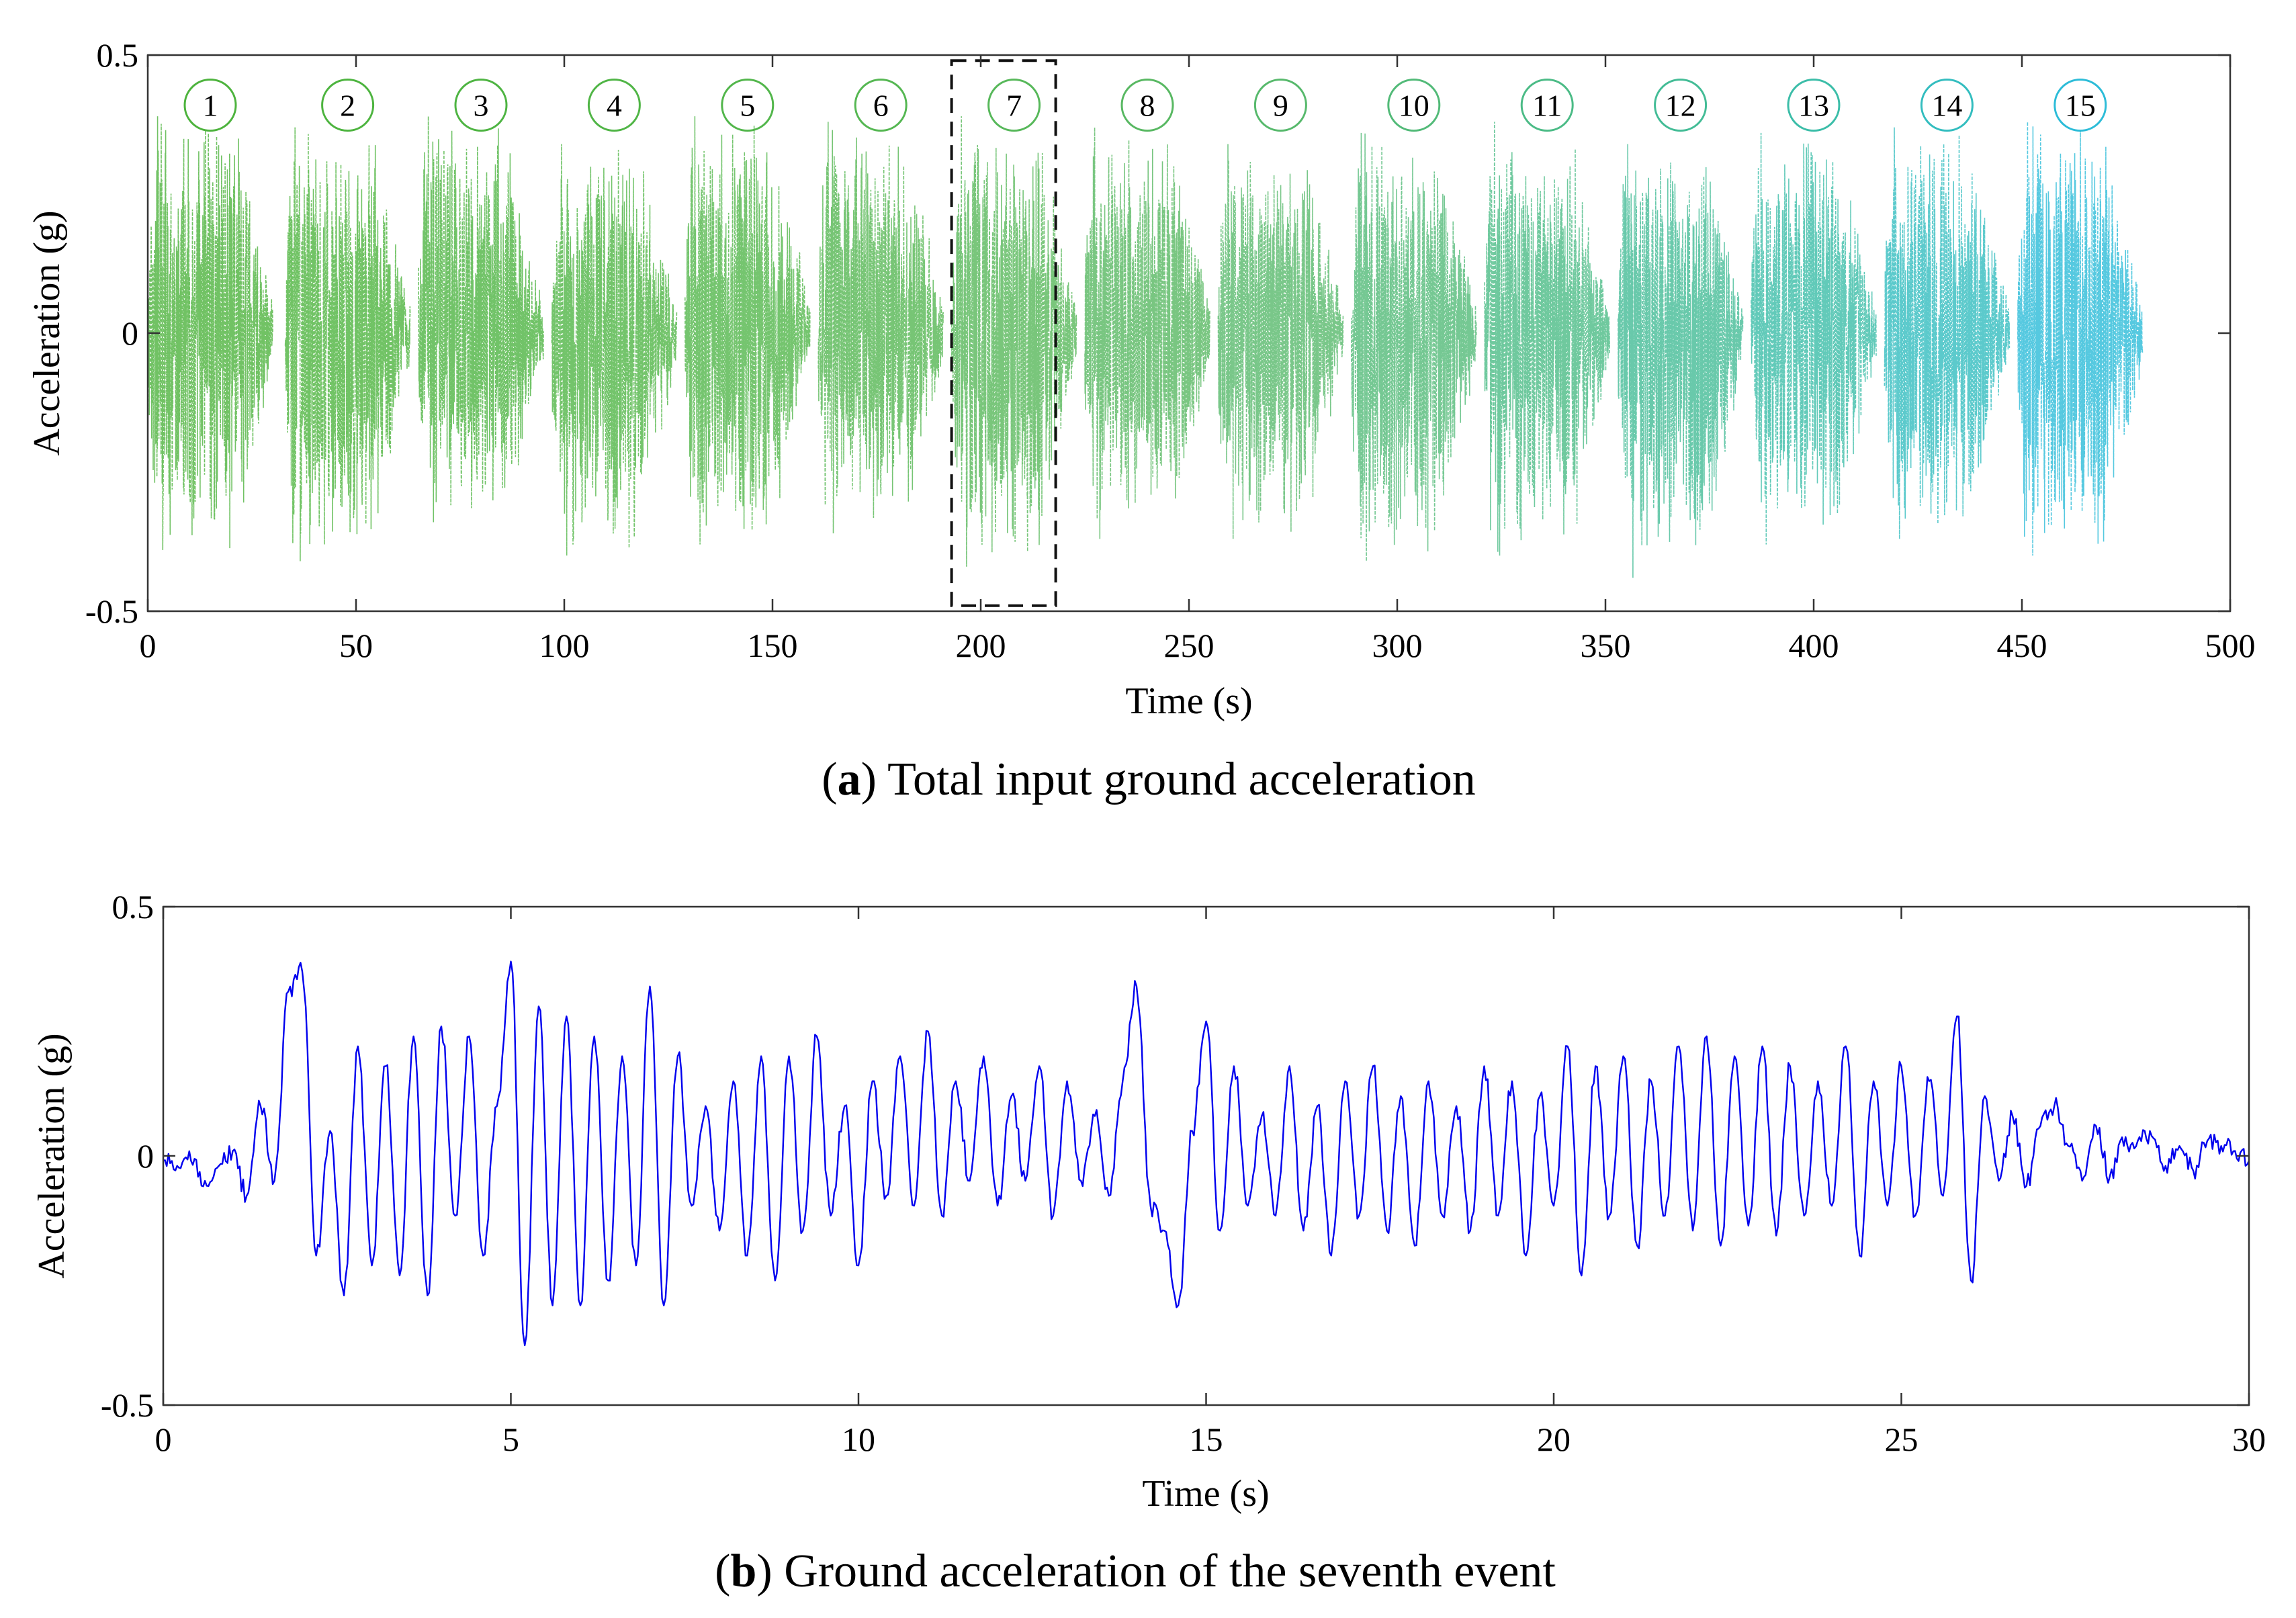 Image resolution: width=2296 pixels, height=1618 pixels. I want to click on event-7-highlight-box, so click(1003, 333).